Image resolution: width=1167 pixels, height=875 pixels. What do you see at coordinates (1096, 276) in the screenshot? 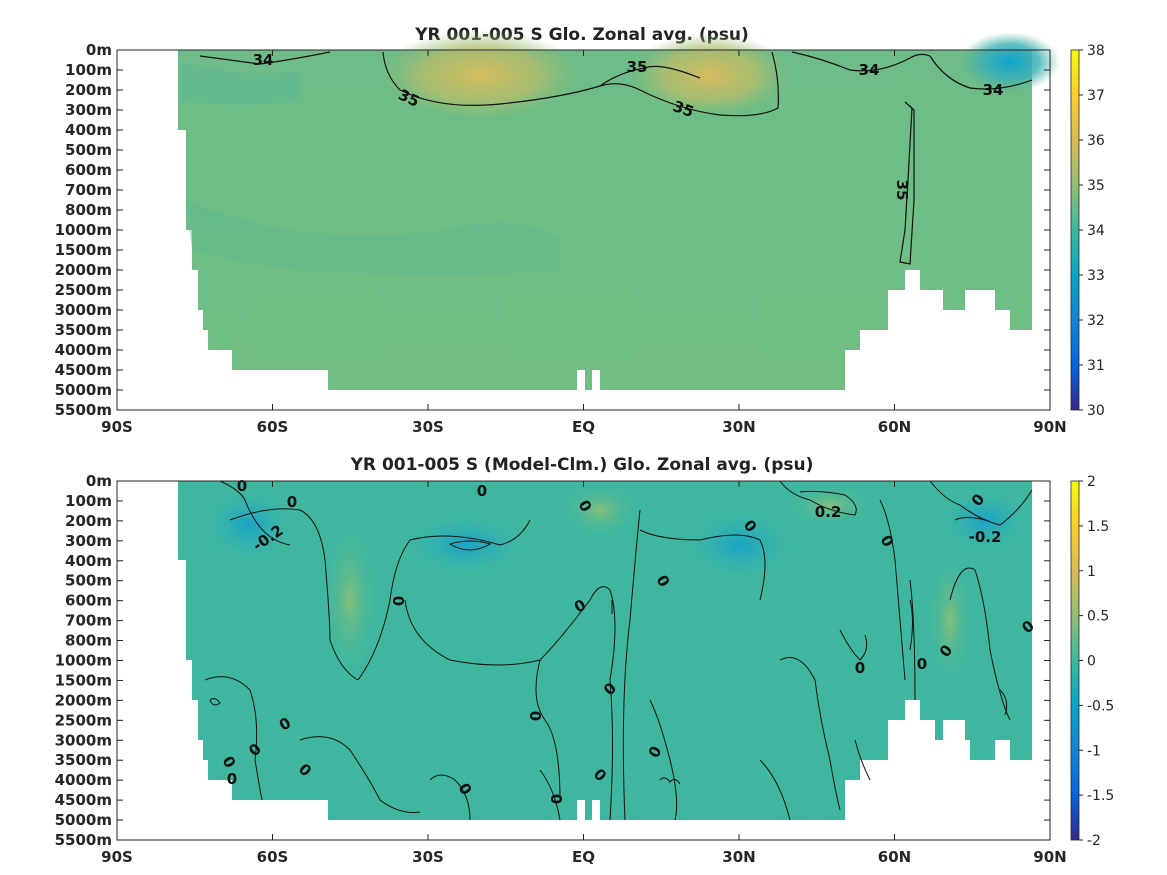
I see `colorbar-tick-label: 33` at bounding box center [1096, 276].